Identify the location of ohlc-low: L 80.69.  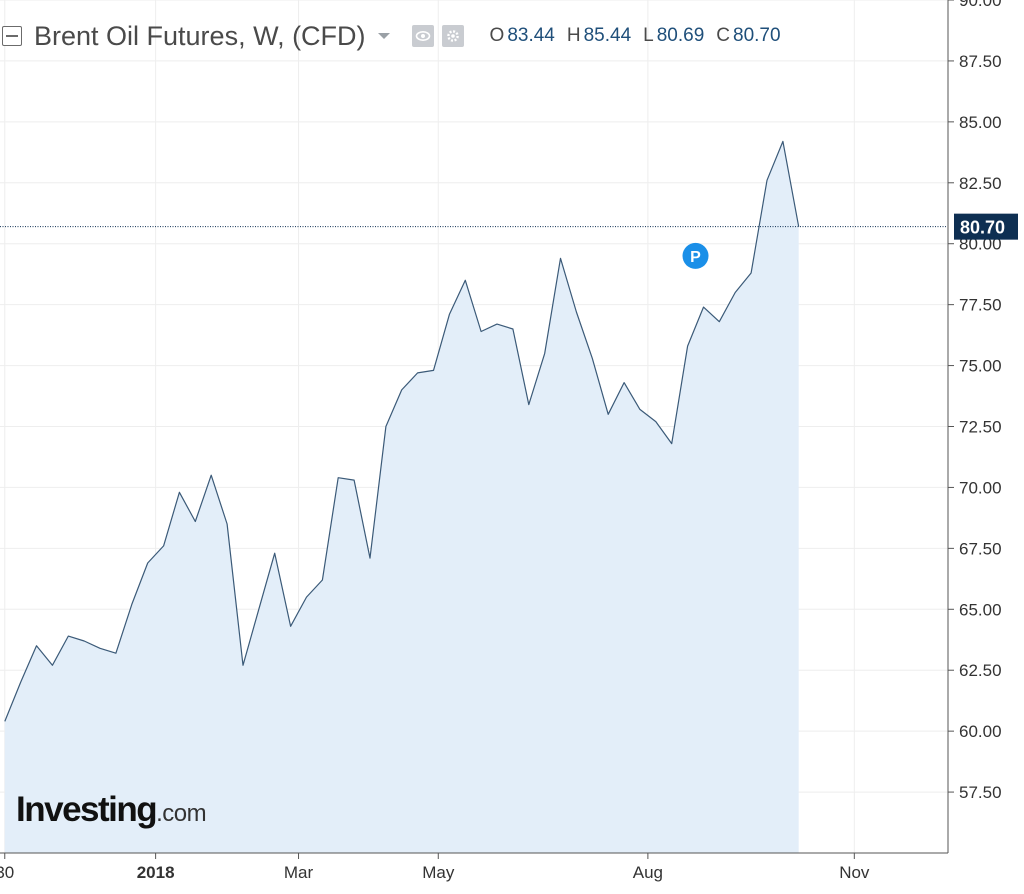
(674, 35).